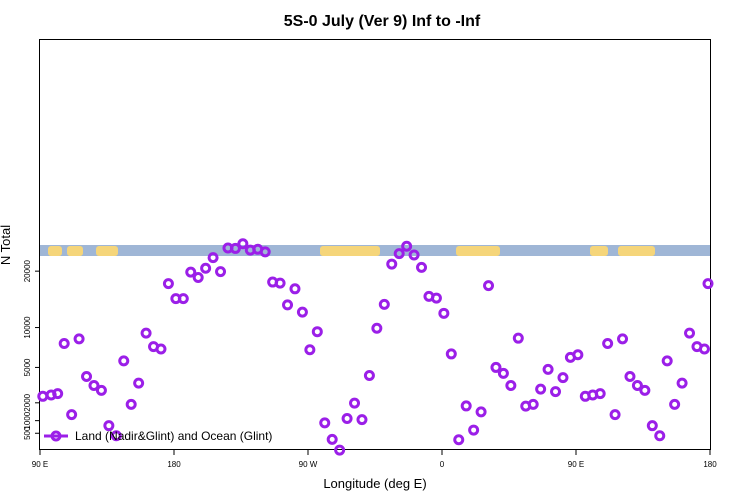 The width and height of the screenshot is (750, 500). I want to click on y-tick-label: 10000, so click(27, 327).